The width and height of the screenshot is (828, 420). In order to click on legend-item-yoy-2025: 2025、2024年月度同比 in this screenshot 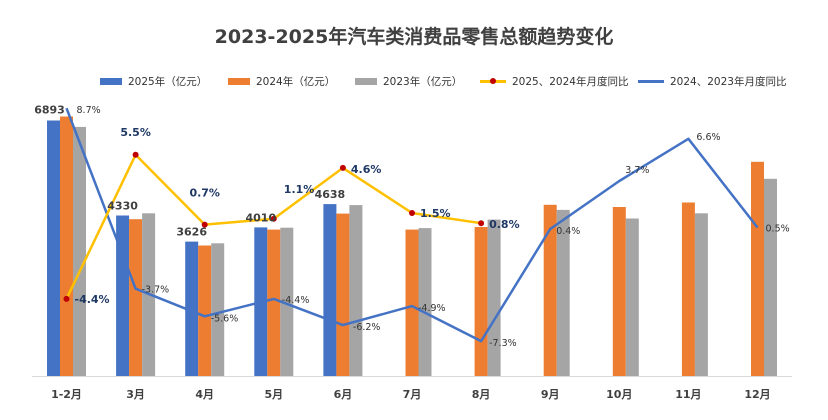, I will do `click(554, 81)`.